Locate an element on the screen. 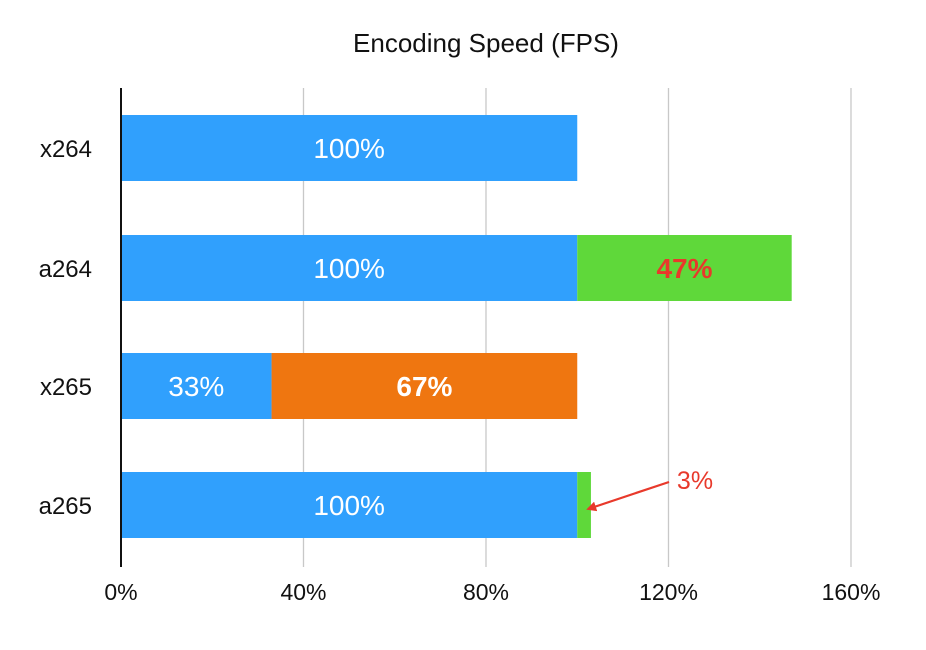 This screenshot has width=926, height=650. annotation-arrow is located at coordinates (628, 496).